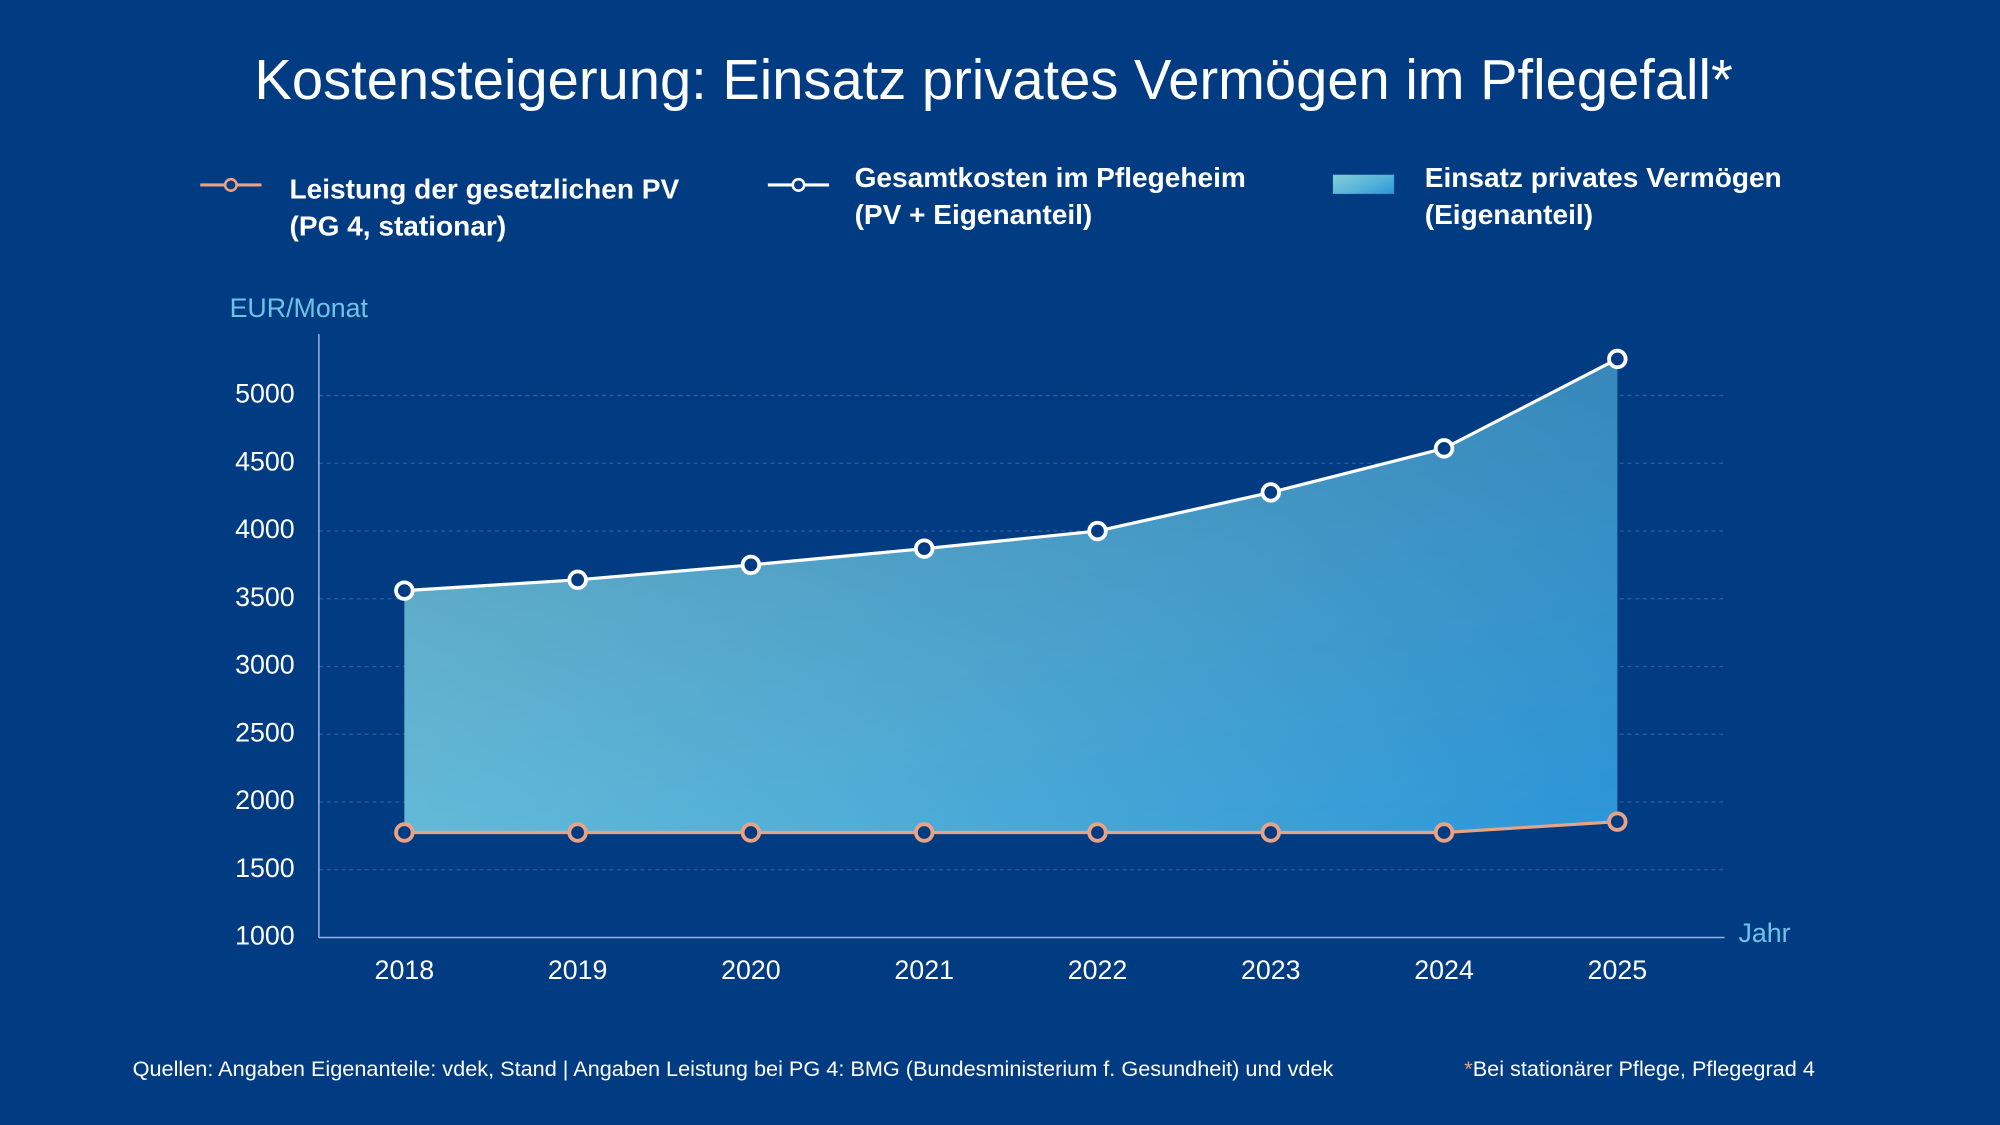 Image resolution: width=2000 pixels, height=1125 pixels. Describe the element at coordinates (265, 936) in the screenshot. I see `y-tick-label: 1000` at that location.